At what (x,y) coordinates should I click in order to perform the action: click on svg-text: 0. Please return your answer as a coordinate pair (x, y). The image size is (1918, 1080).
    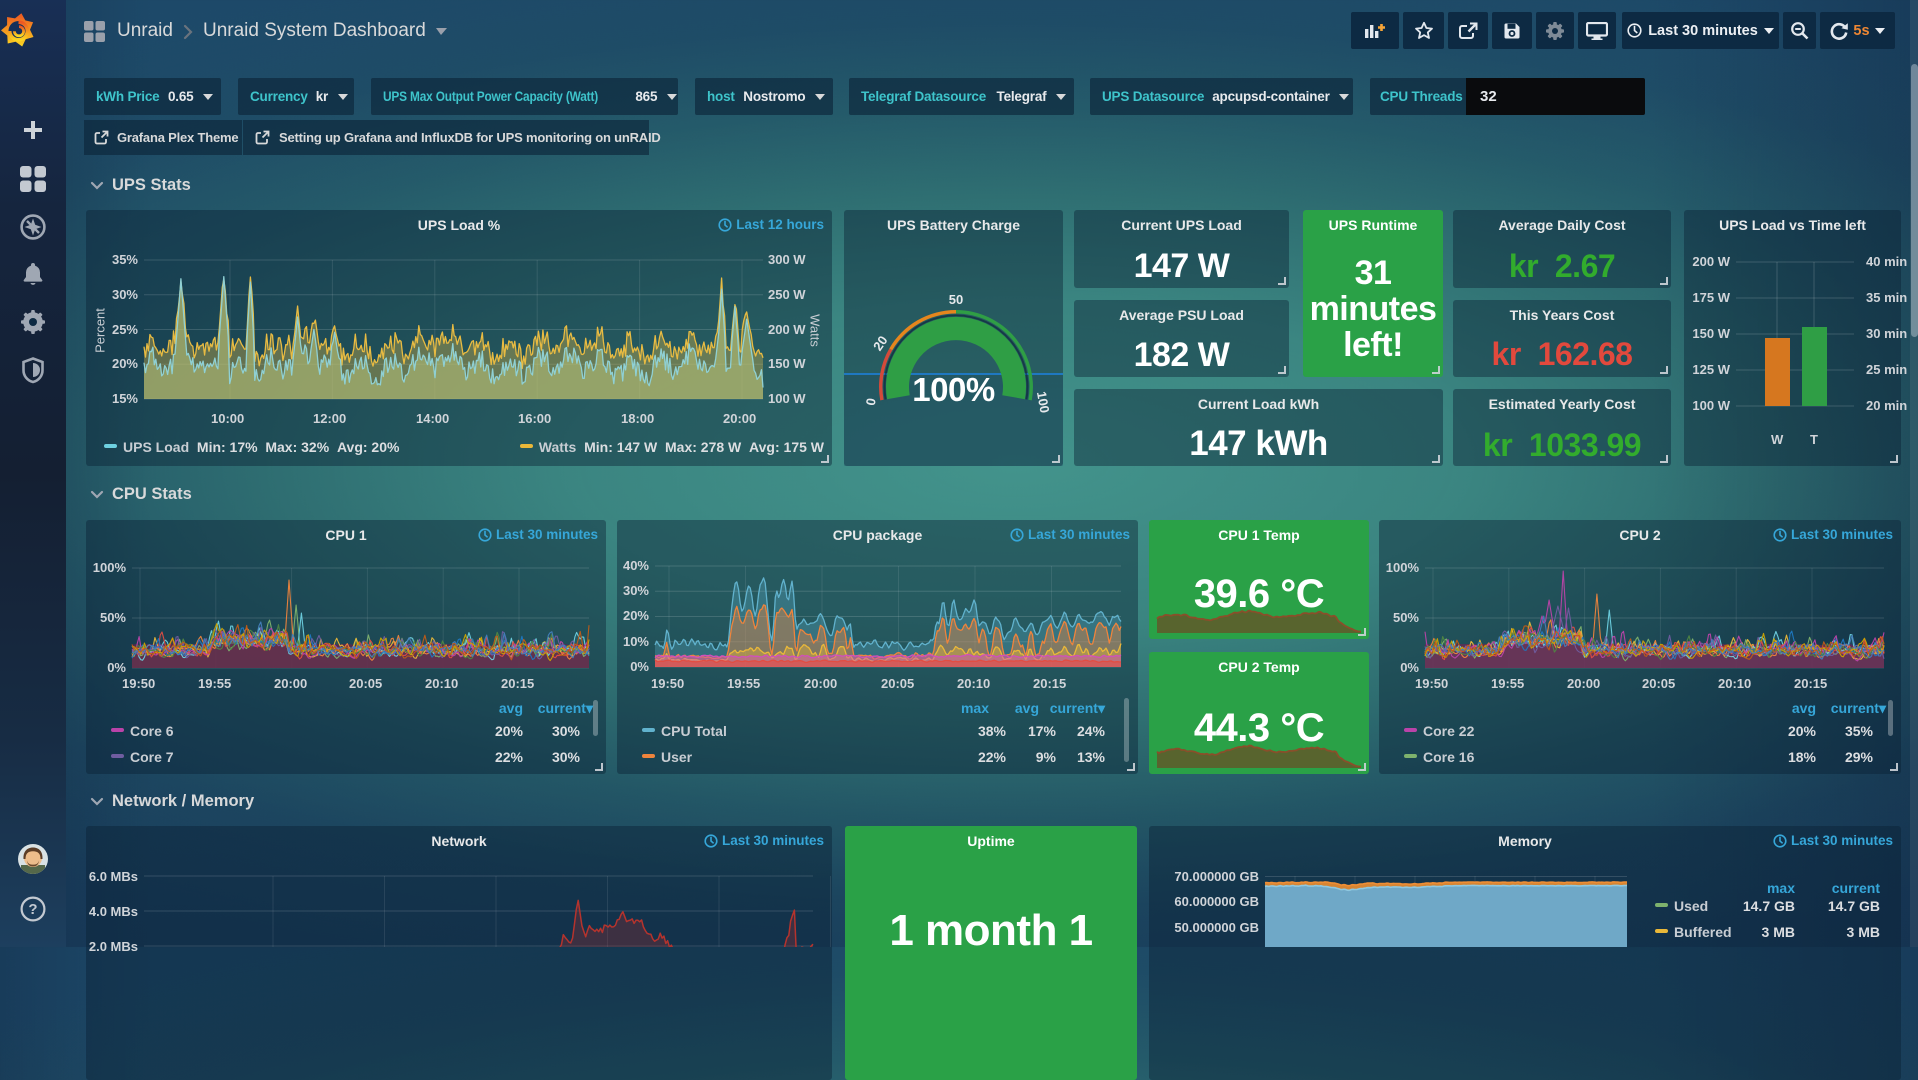
    Looking at the image, I should click on (871, 402).